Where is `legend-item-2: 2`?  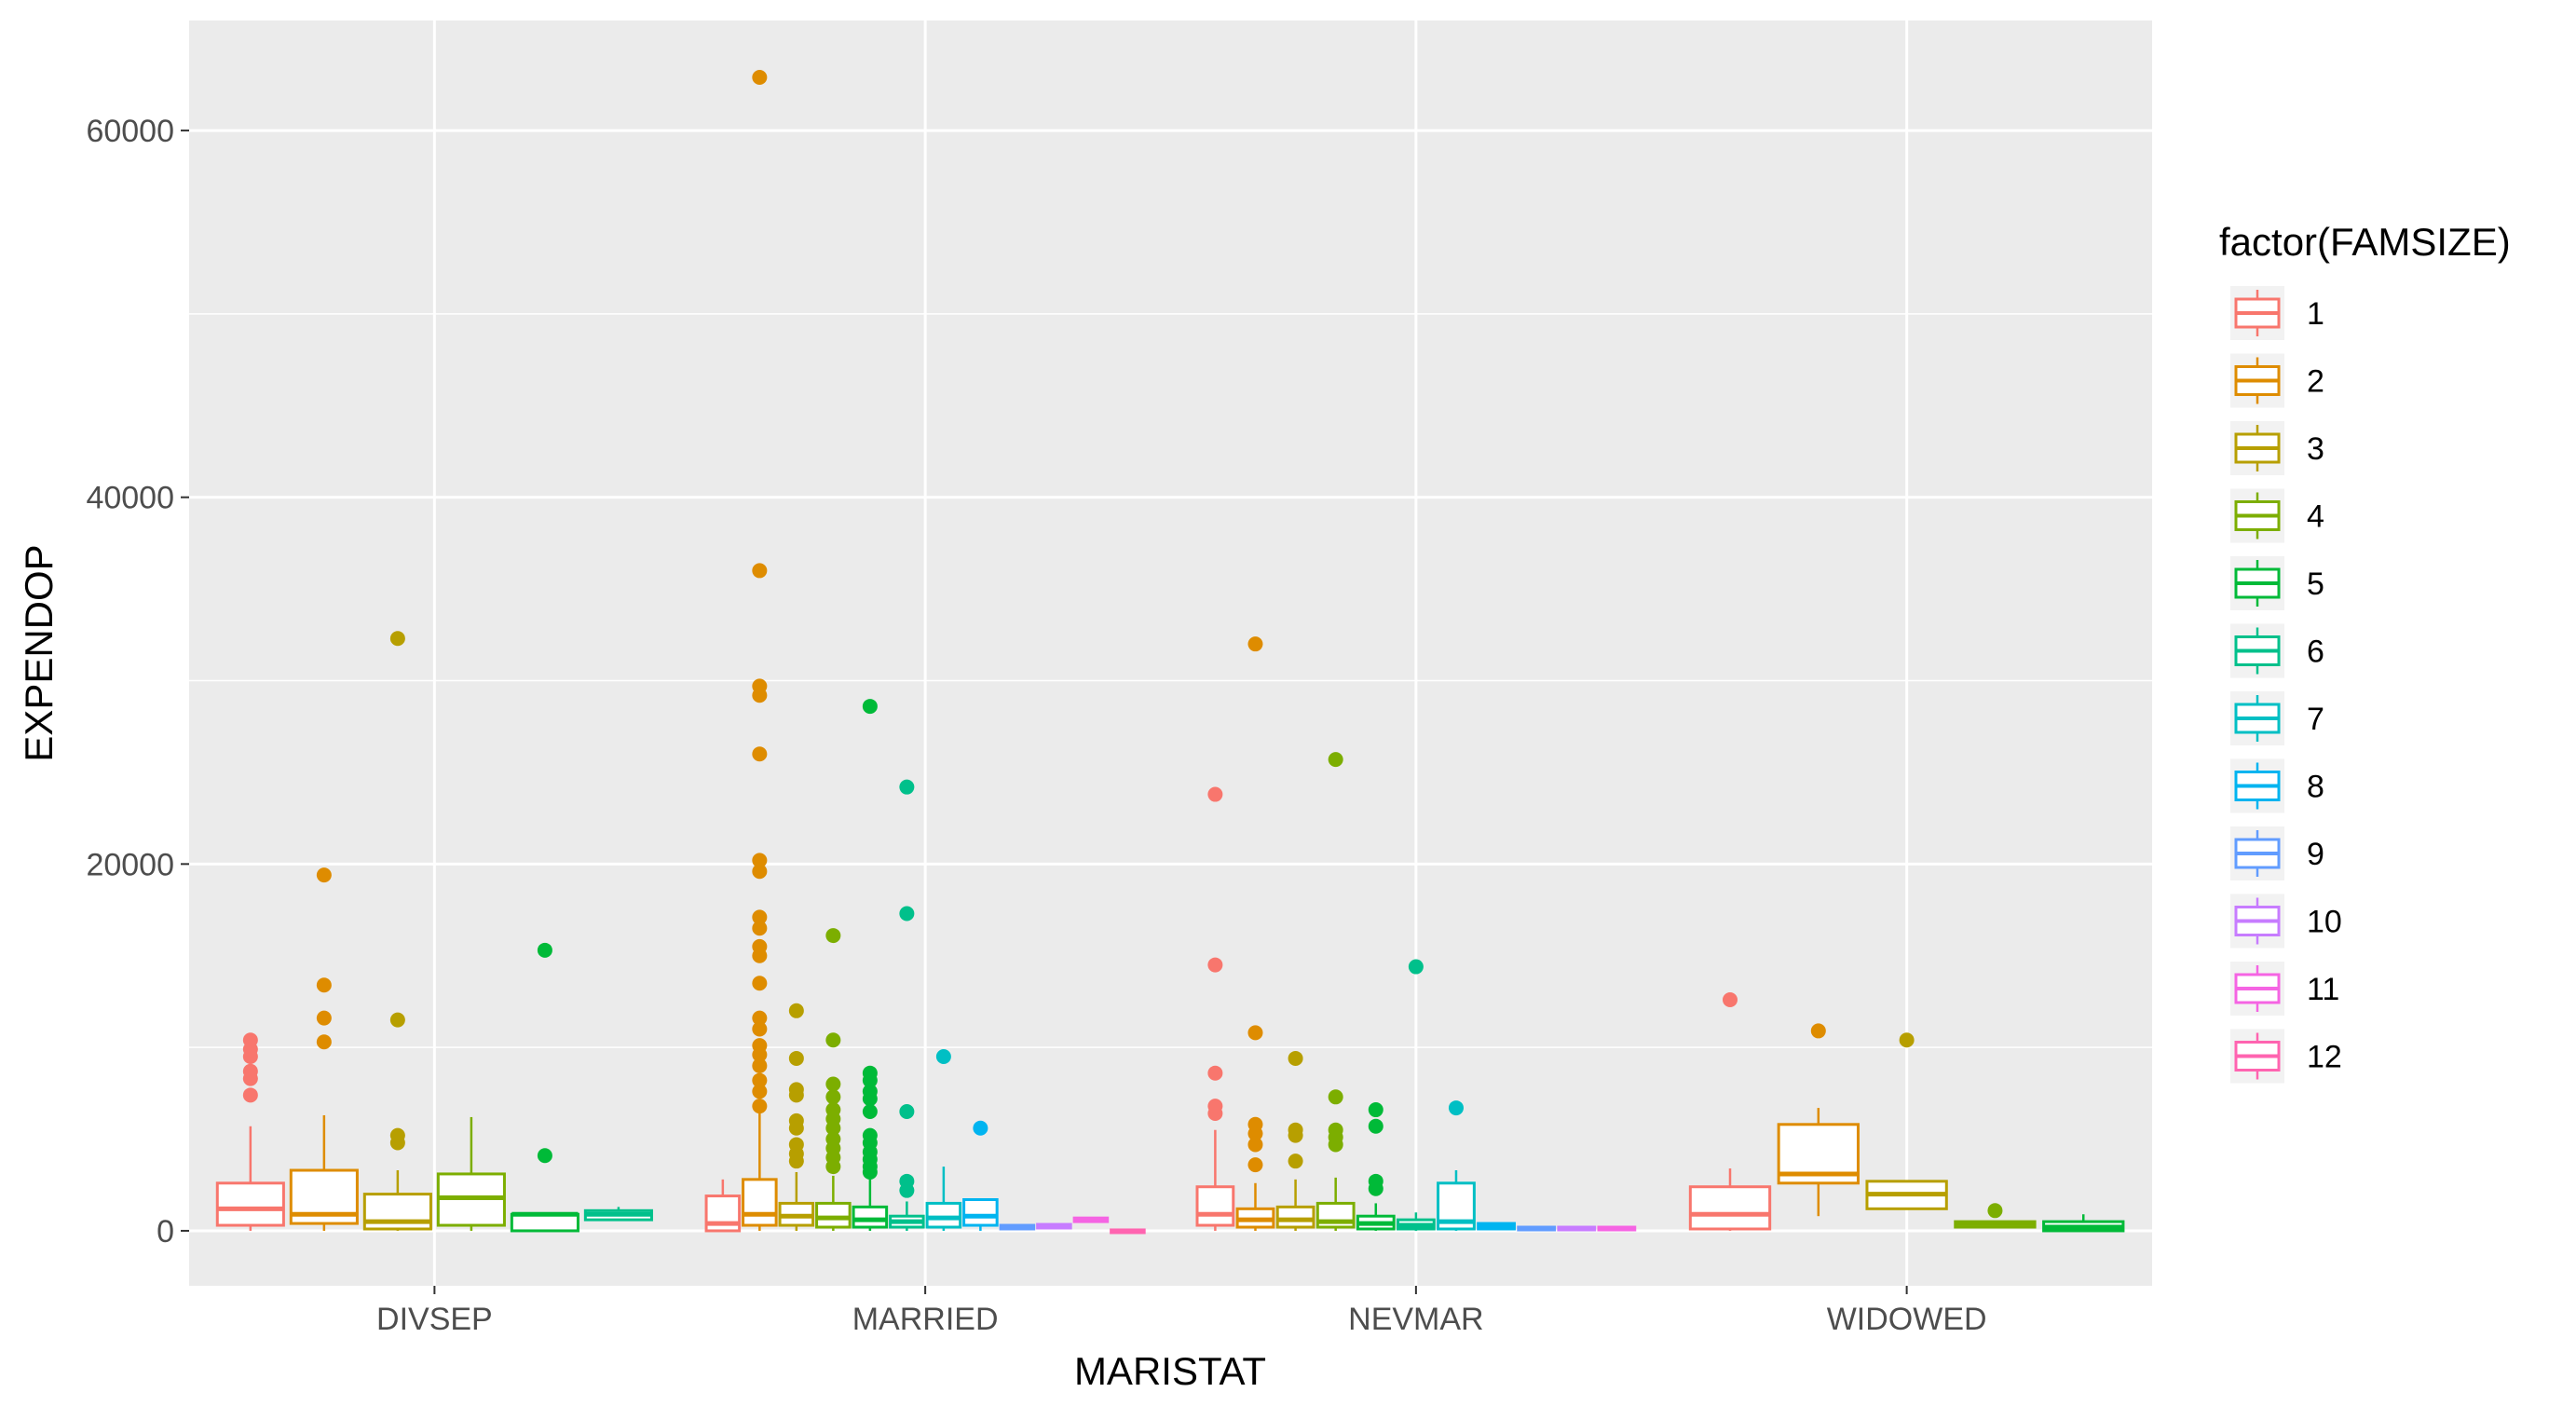
legend-item-2: 2 is located at coordinates (2277, 380).